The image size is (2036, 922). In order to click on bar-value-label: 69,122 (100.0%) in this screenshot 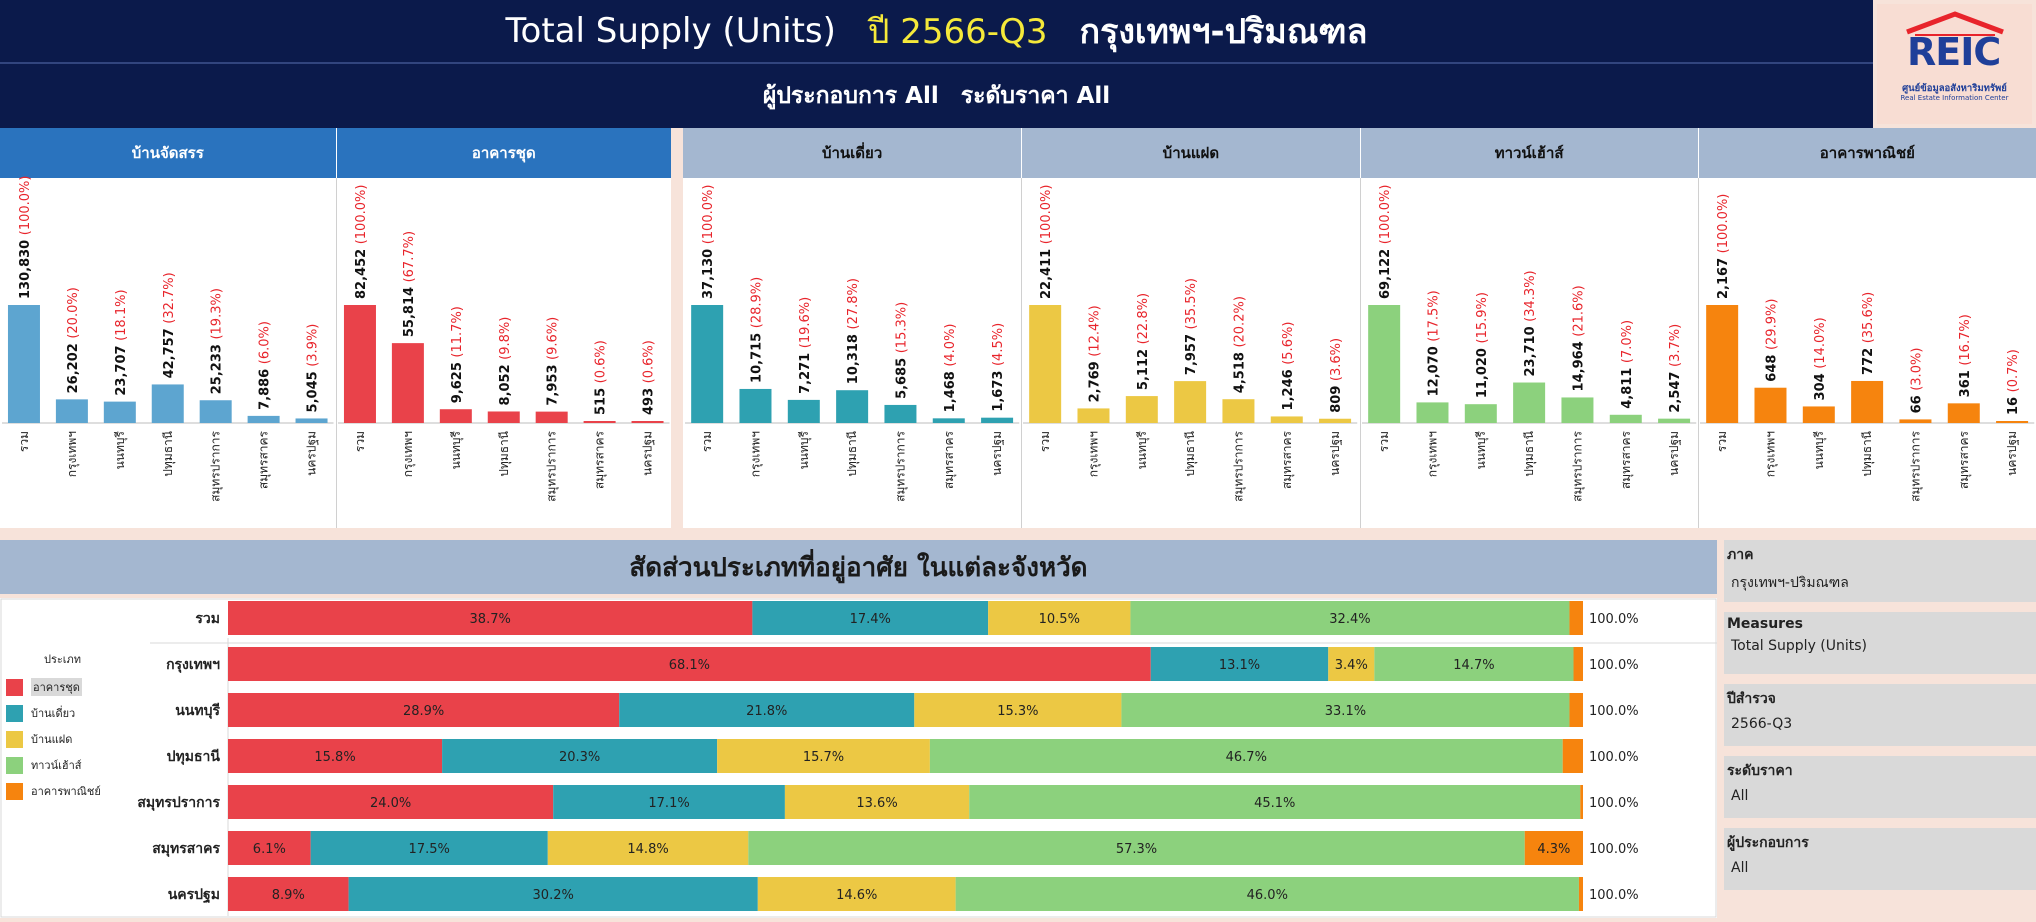, I will do `click(1385, 242)`.